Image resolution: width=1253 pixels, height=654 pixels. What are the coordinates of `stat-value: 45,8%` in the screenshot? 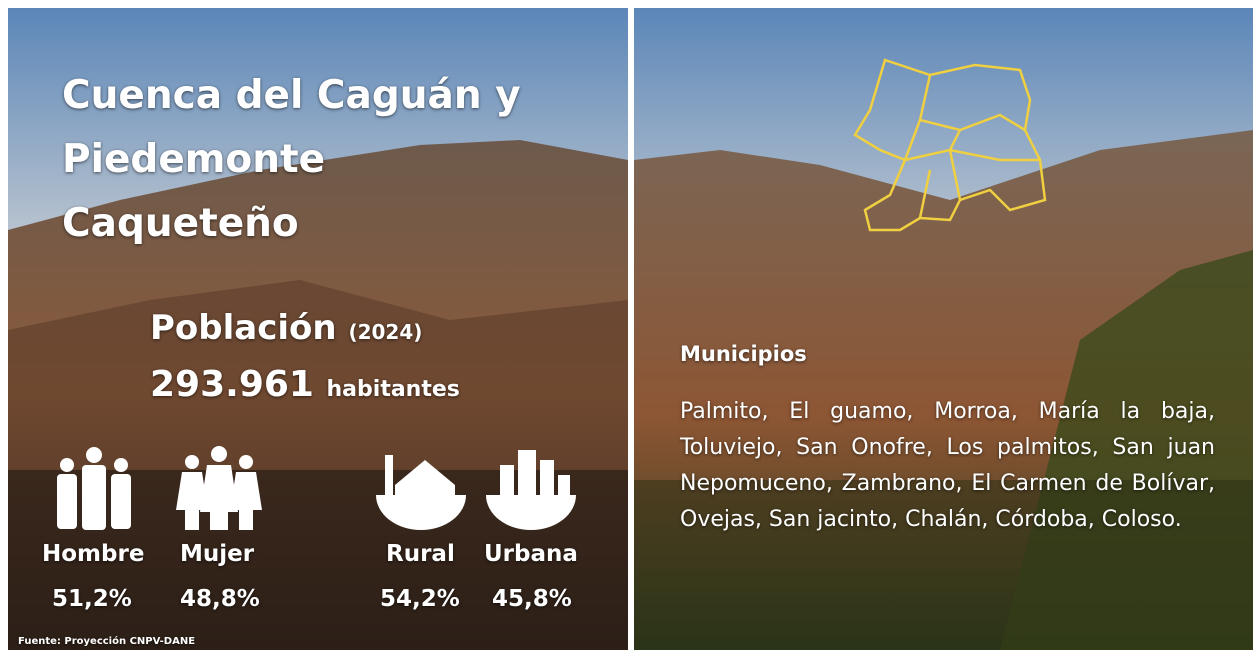 It's located at (532, 599).